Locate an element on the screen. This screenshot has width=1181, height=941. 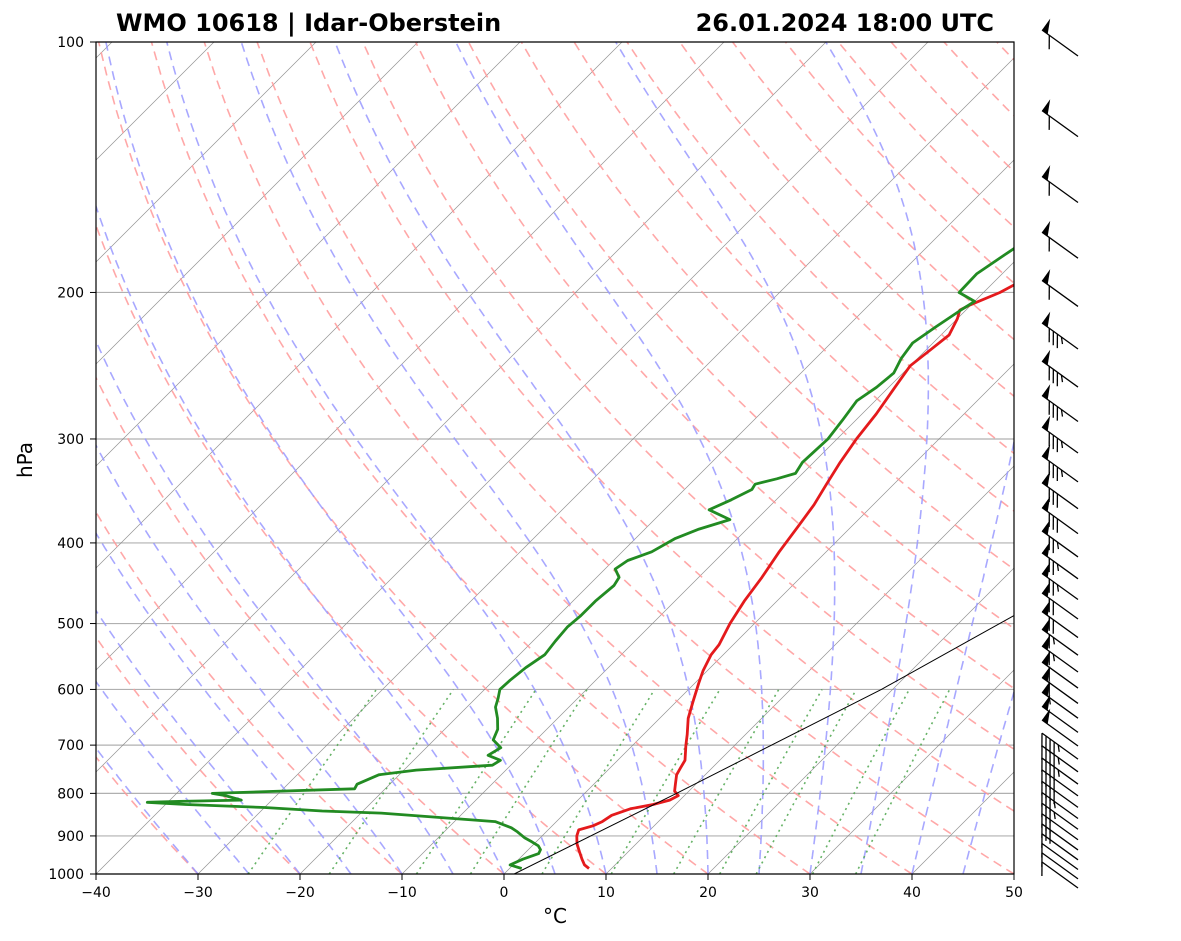
parcel-profile is located at coordinates (763, 744).